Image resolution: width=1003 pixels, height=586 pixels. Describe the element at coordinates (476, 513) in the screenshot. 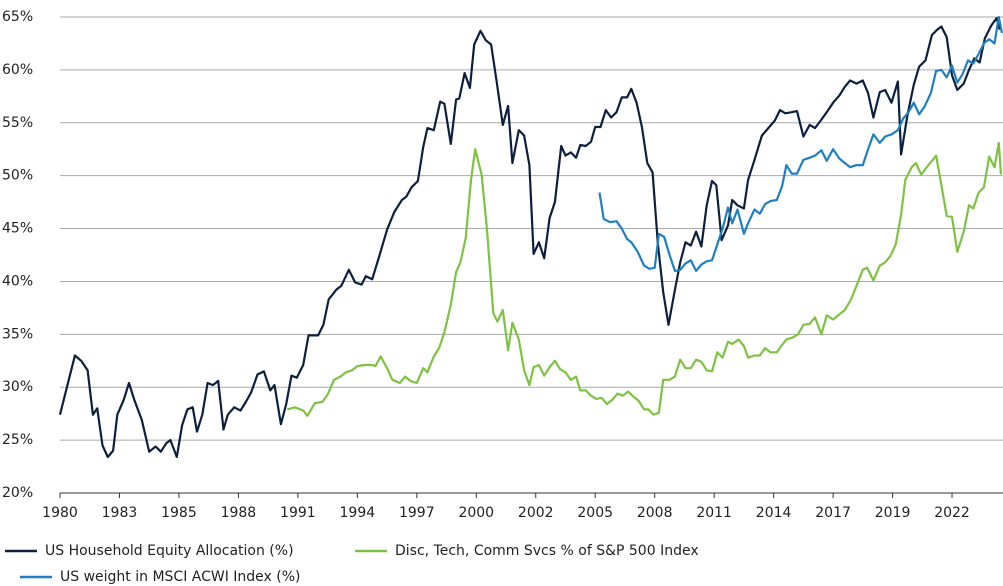

I see `x-tick-label: 2000` at that location.